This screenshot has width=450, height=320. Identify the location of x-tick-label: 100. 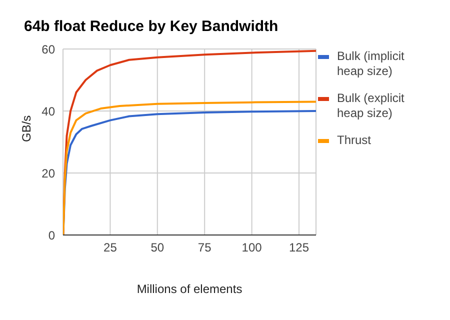
(252, 247).